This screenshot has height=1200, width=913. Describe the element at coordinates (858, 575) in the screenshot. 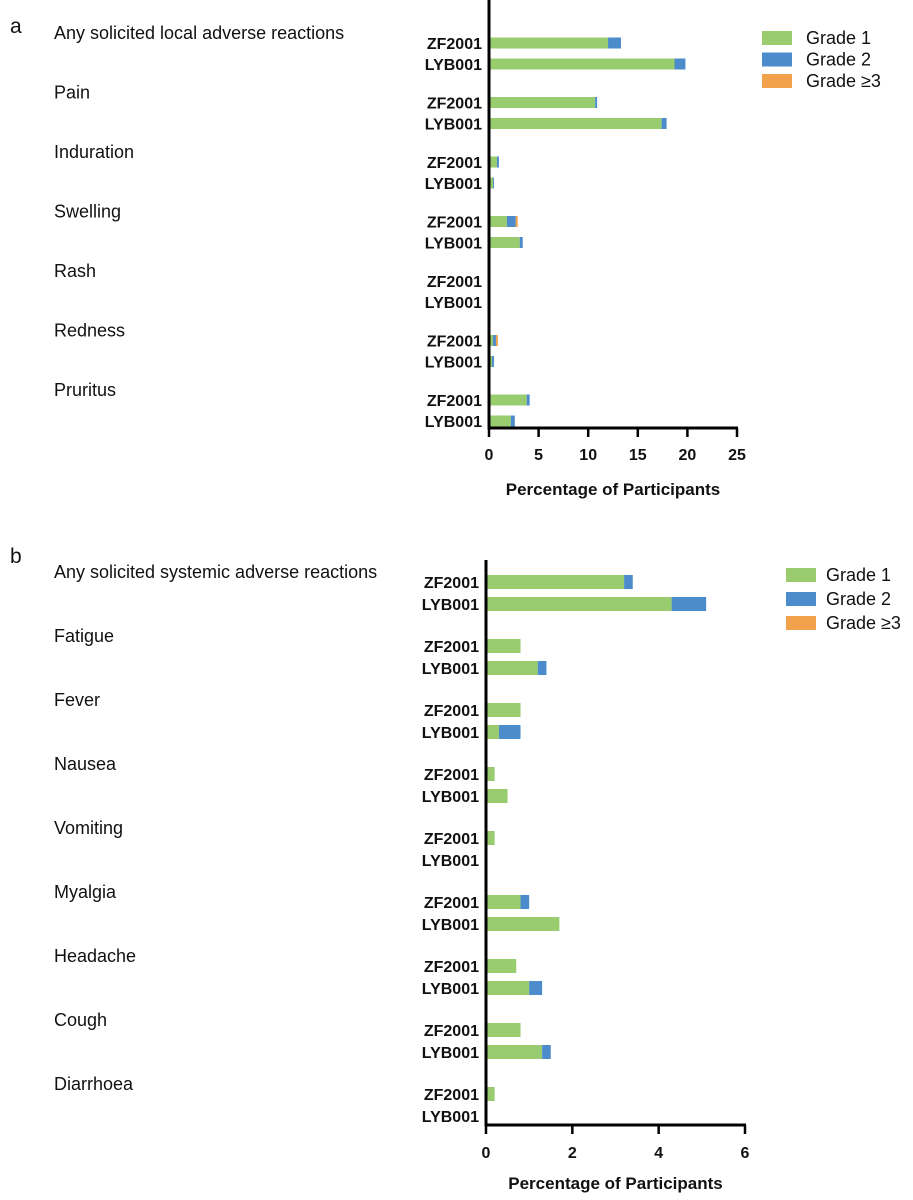

I see `panel-b-legend-label-grade-1: Grade 1` at that location.